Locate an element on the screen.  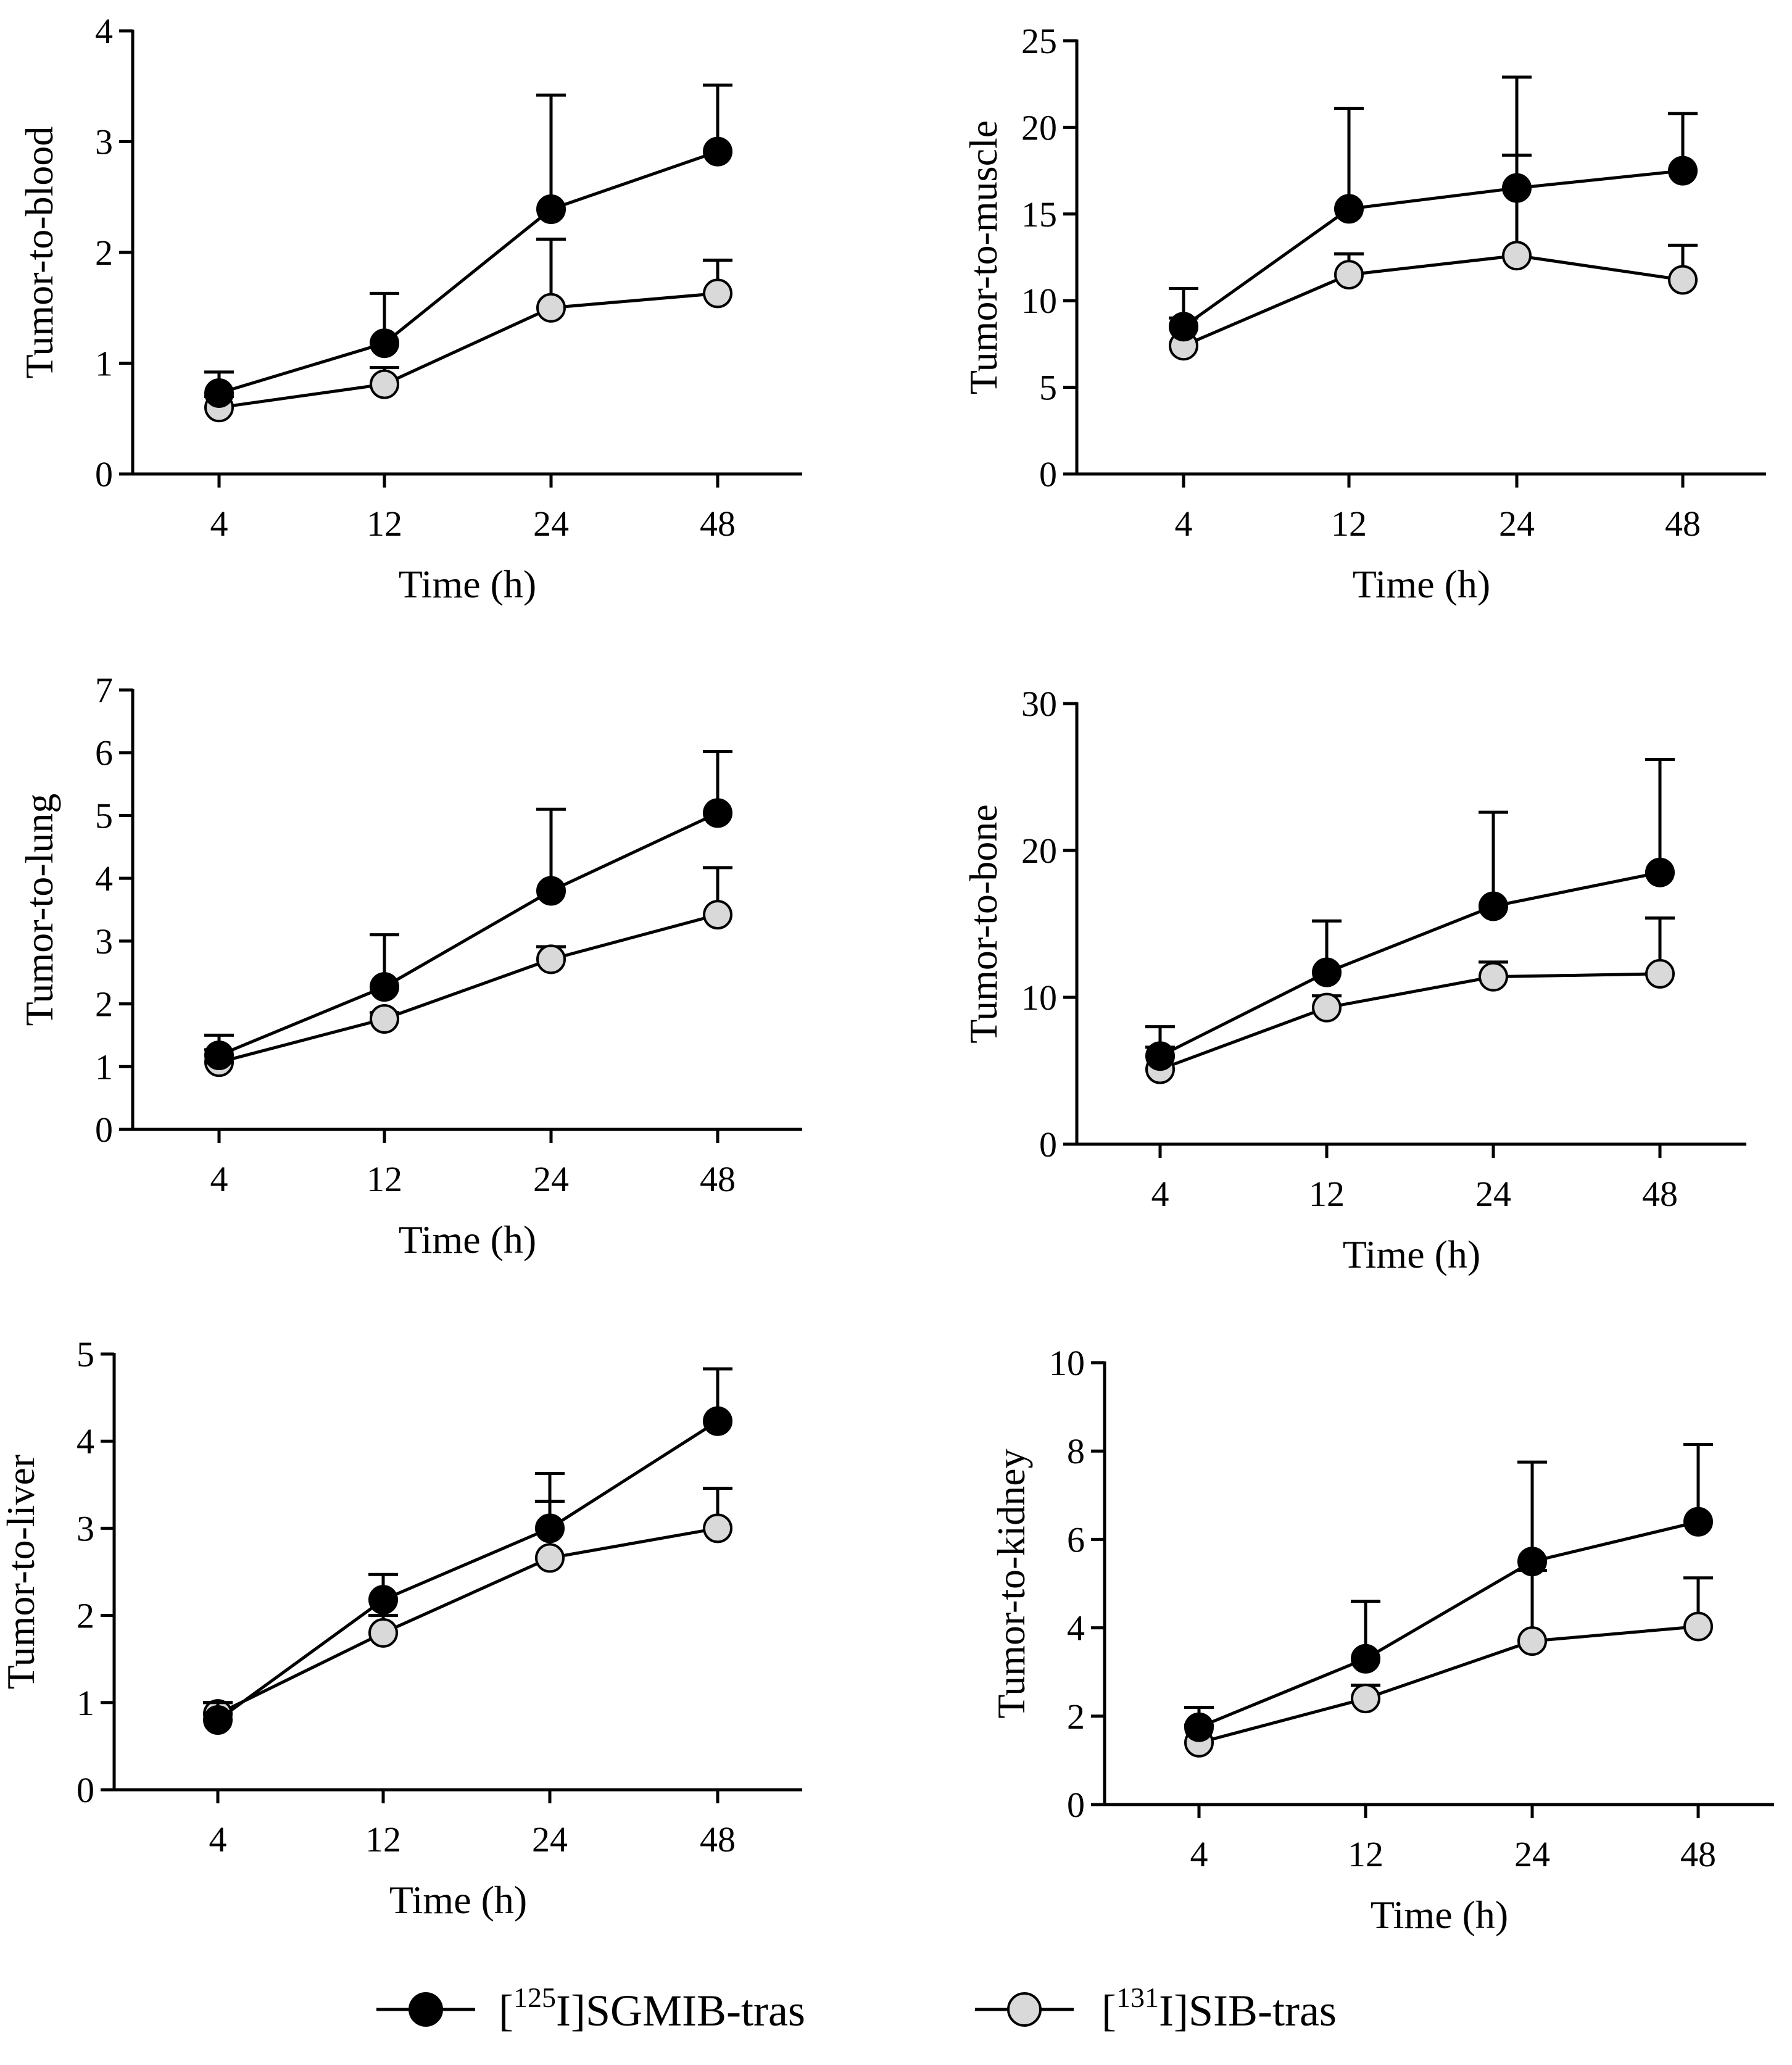
y-tick-label: 20 is located at coordinates (1039, 127).